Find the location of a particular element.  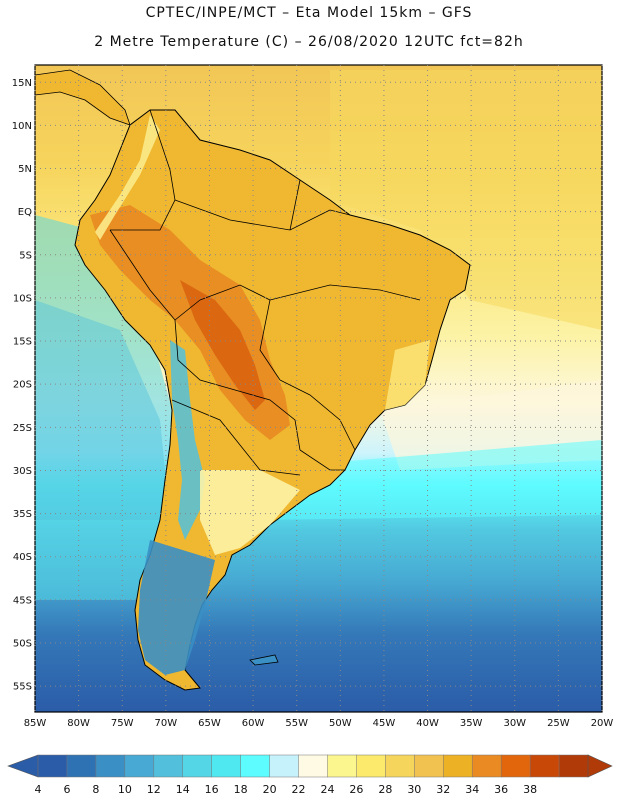

colorbar-tick-label: 16 is located at coordinates (212, 789).